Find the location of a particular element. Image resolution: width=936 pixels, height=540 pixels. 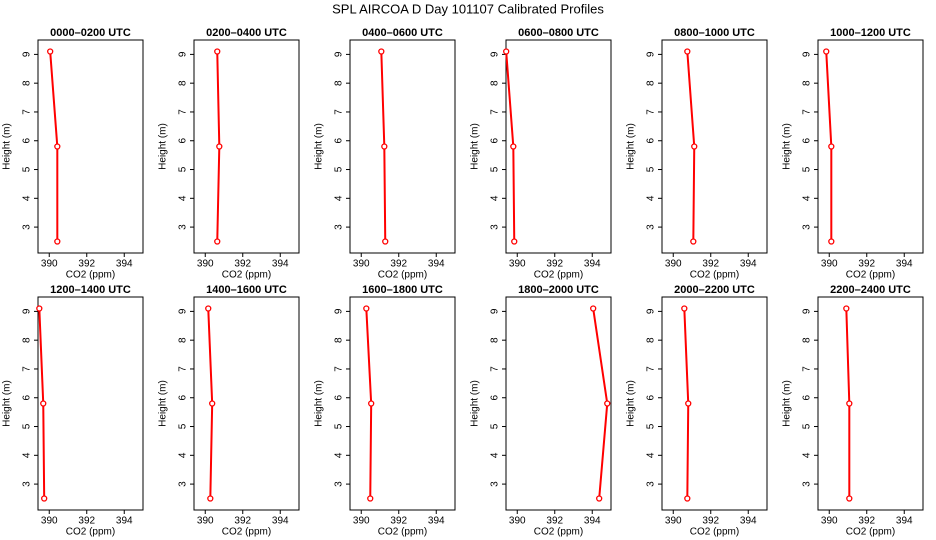

panel-title: 0000–0200 UTC is located at coordinates (90, 33).